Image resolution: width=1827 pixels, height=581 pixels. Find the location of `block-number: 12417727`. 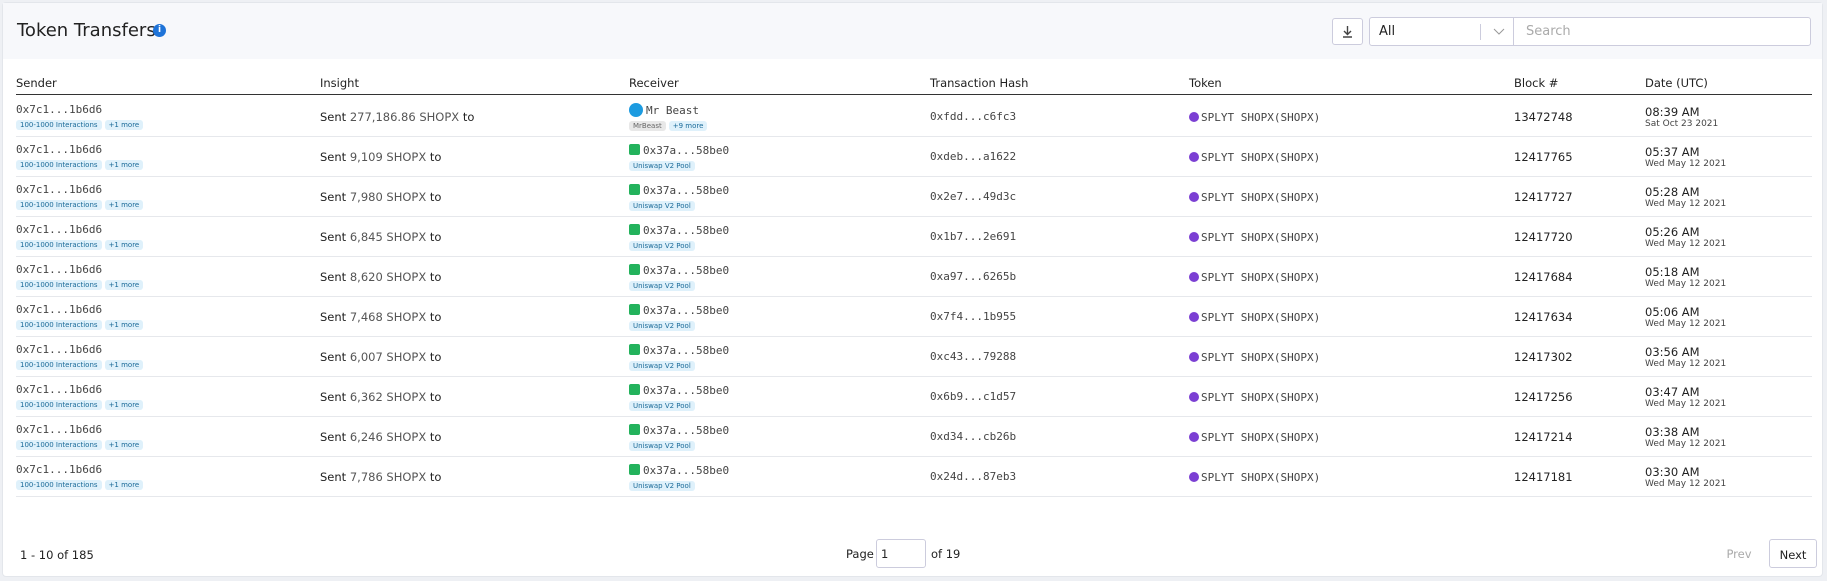

block-number: 12417727 is located at coordinates (1543, 196).